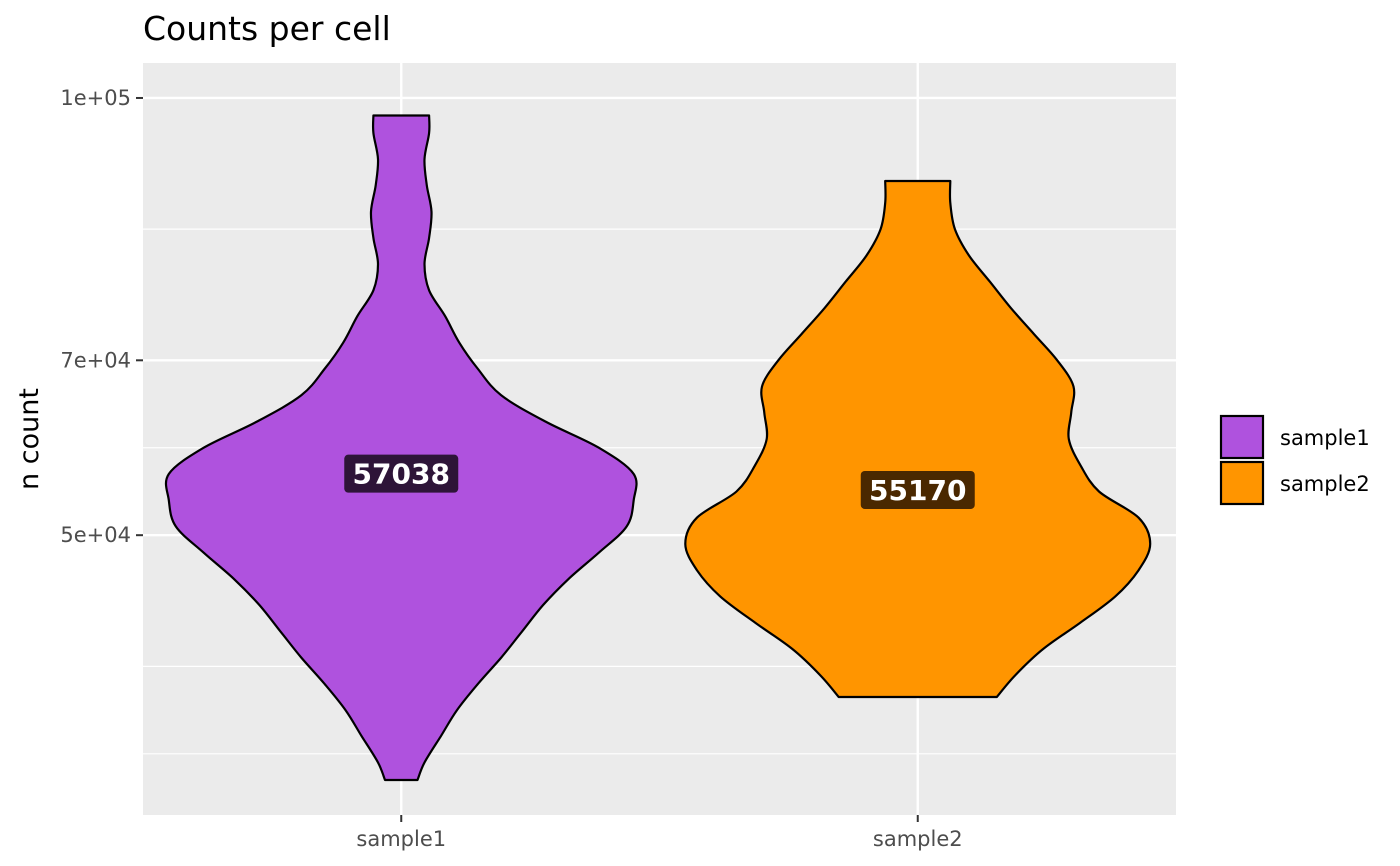 This screenshot has height=866, width=1400. I want to click on median-label-sample1: 57038, so click(401, 474).